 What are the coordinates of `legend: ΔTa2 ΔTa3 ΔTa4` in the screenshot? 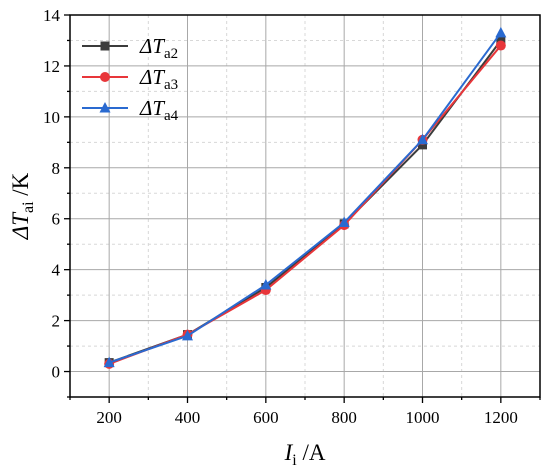 It's located at (130, 79).